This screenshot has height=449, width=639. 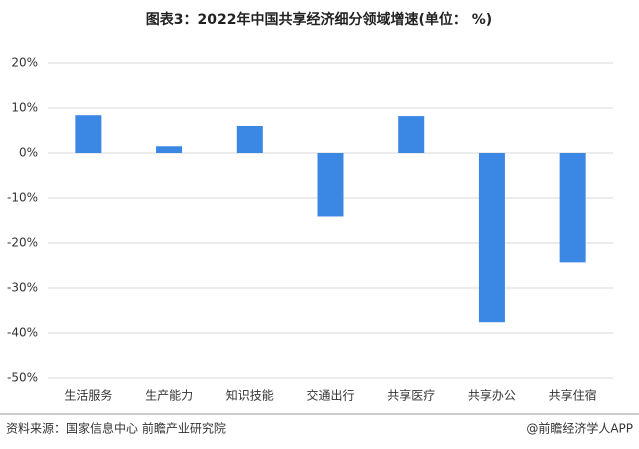 What do you see at coordinates (22, 378) in the screenshot?
I see `y-tick-label: -50%` at bounding box center [22, 378].